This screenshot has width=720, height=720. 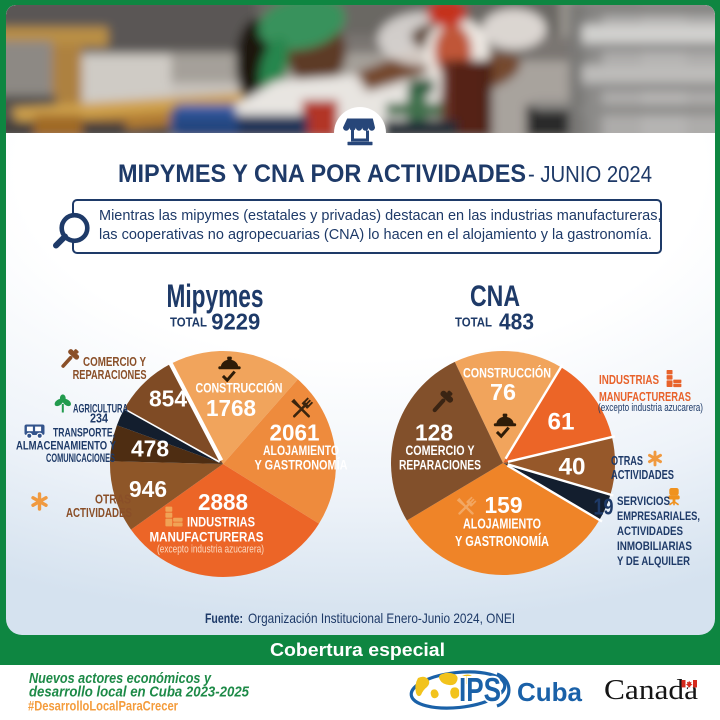 I want to click on svg-text: ALMACENAMIENTO Y, so click(x=66, y=446).